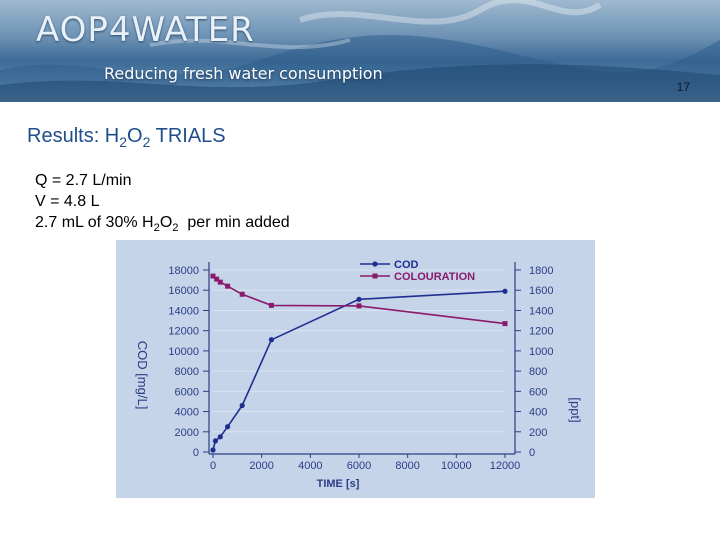  I want to click on legend-entry: COLOURATION, so click(434, 277).